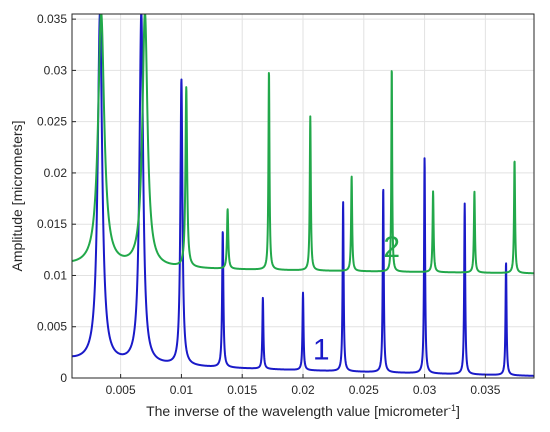 The image size is (550, 432). I want to click on y-tick-label: 0.015, so click(52, 224).